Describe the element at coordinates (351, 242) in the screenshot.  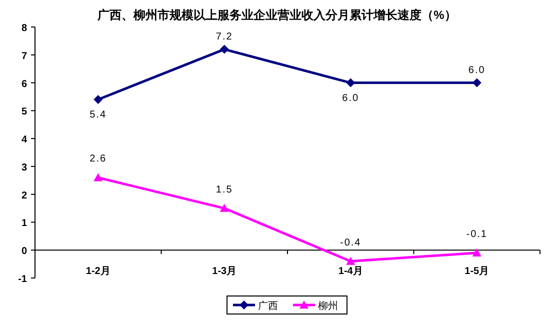
I see `data-label: -0.4` at that location.